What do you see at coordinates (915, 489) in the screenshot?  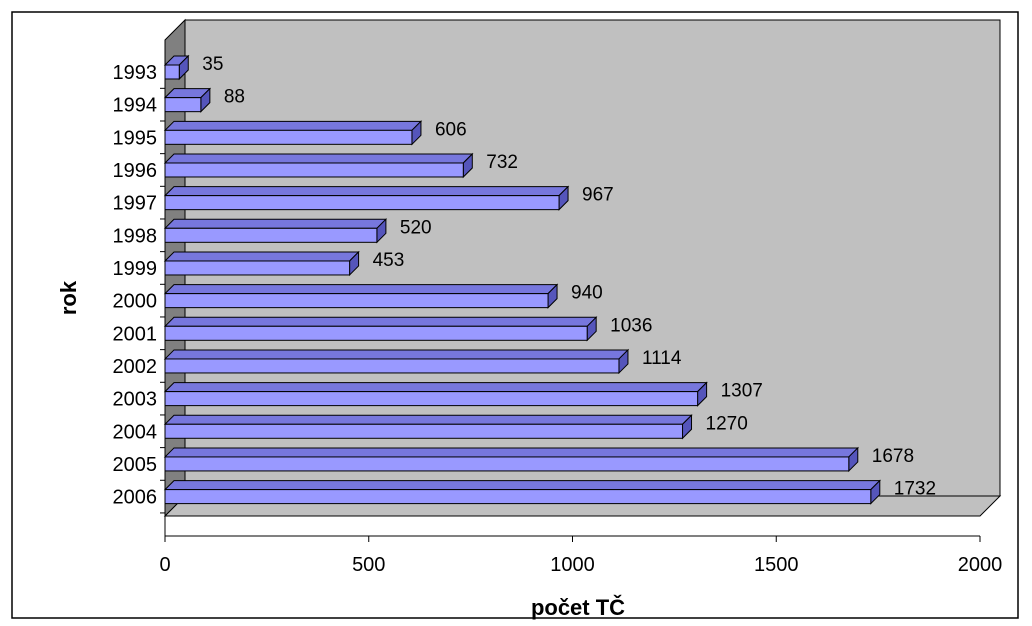 I see `data-label: 1732` at bounding box center [915, 489].